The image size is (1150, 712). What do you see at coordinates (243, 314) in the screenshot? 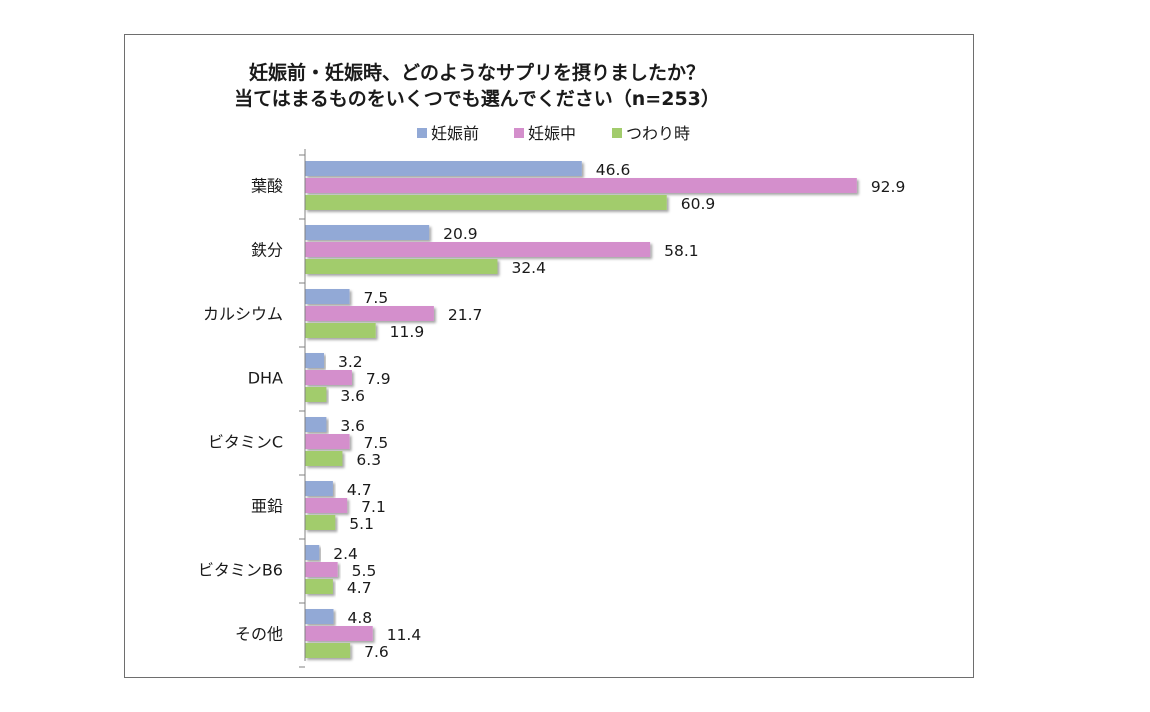
I see `category-label: カルシウム` at bounding box center [243, 314].